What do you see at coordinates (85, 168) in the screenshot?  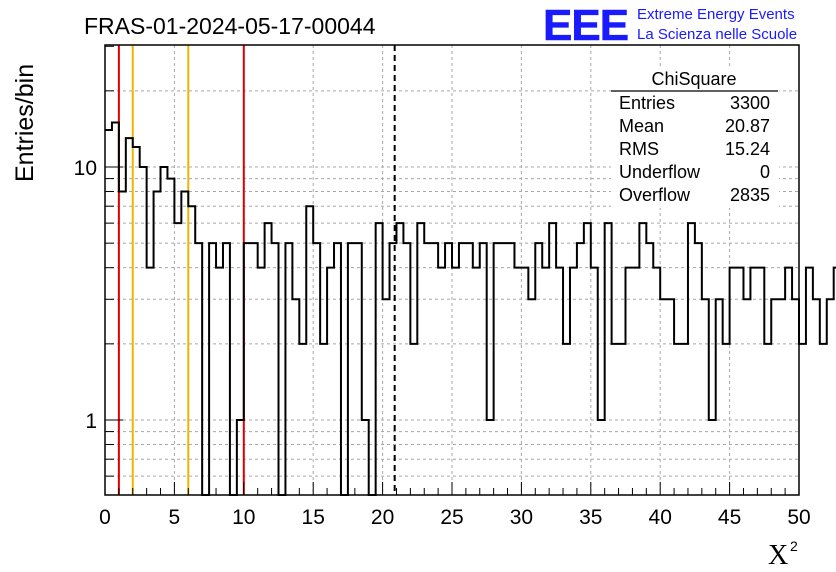 I see `y-tick-label: 10` at bounding box center [85, 168].